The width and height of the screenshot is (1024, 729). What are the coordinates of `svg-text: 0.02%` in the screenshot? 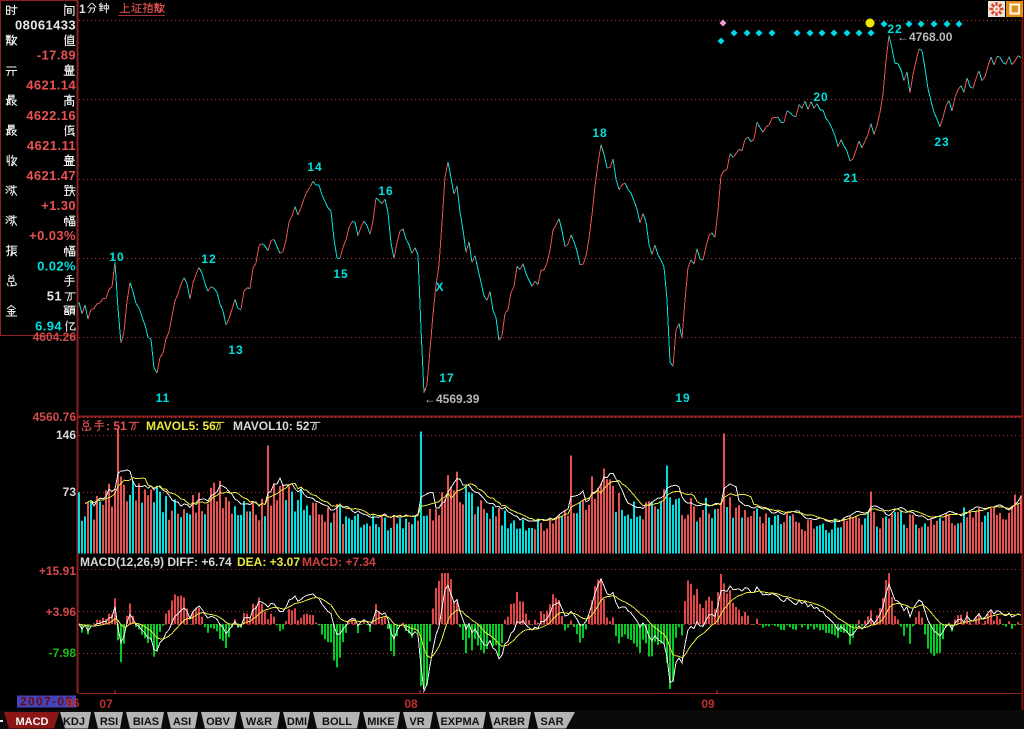 It's located at (56, 265).